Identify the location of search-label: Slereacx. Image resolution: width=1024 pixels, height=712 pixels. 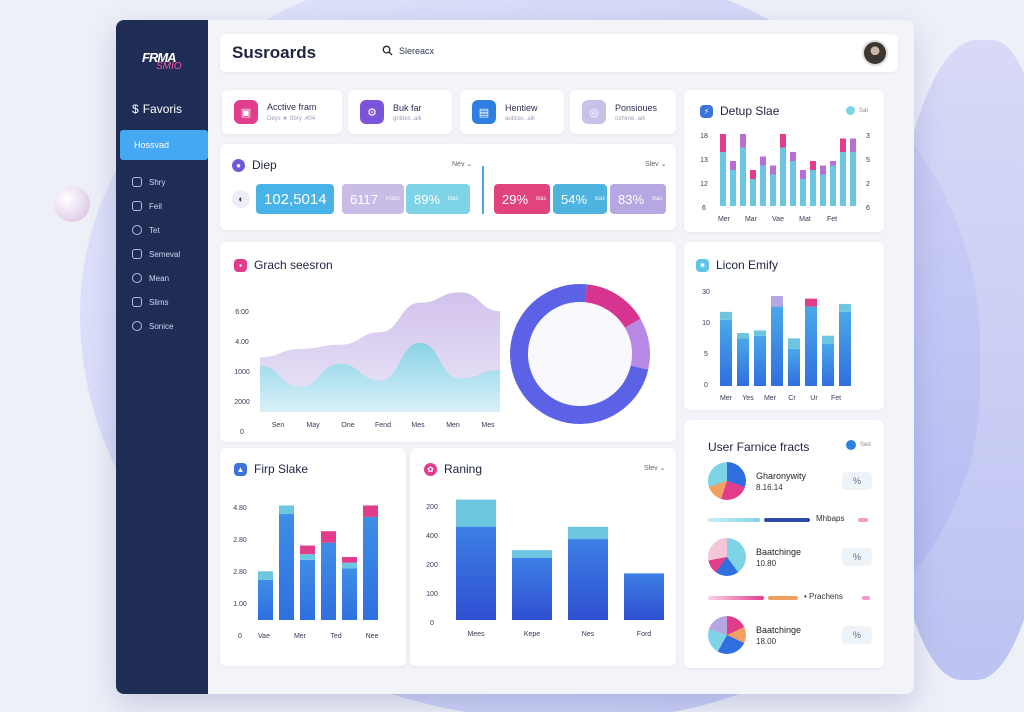
(417, 50).